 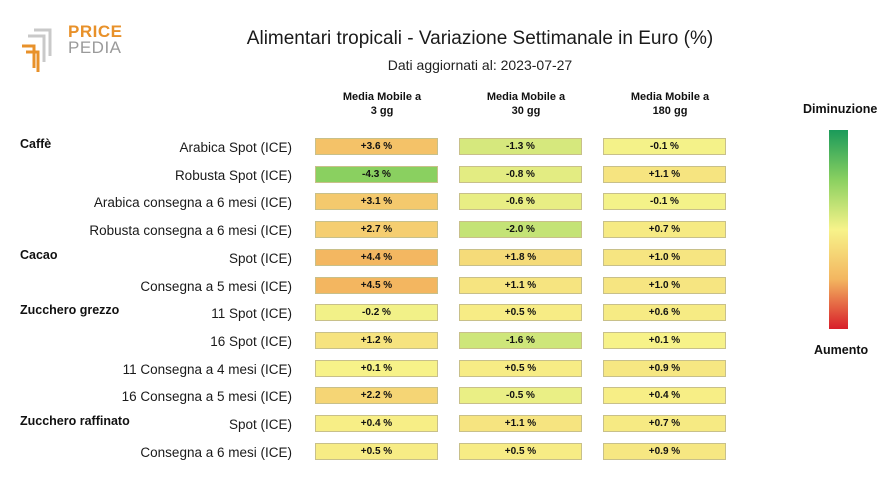 What do you see at coordinates (233, 175) in the screenshot?
I see `row-label: Robusta Spot (ICE)` at bounding box center [233, 175].